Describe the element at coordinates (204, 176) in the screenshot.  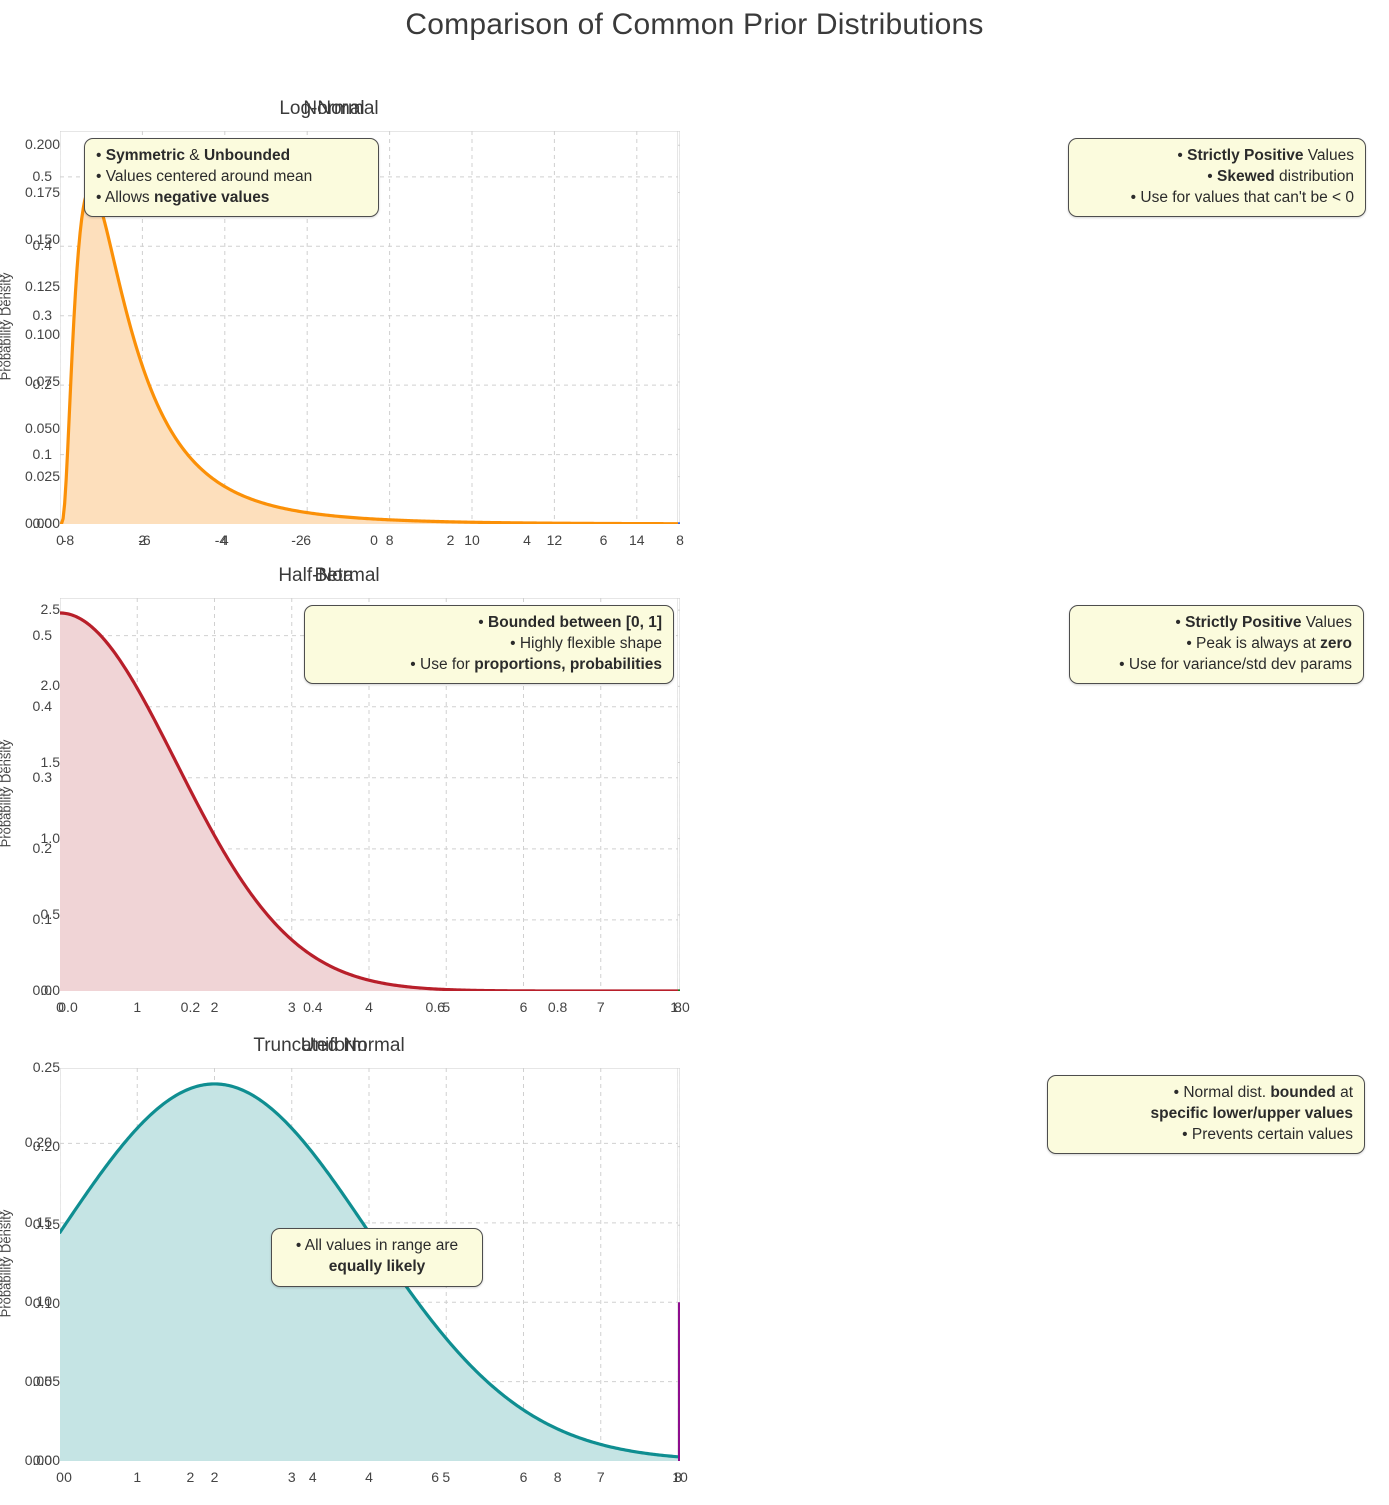
I see `annotation-line: • Values centered around mean` at that location.